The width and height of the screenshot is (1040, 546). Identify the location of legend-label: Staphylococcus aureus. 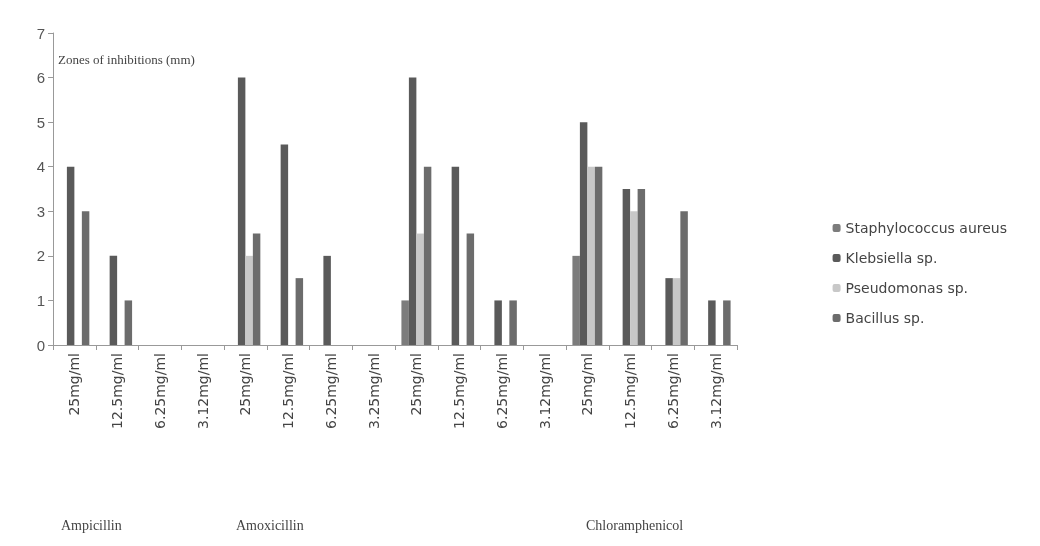
(926, 228).